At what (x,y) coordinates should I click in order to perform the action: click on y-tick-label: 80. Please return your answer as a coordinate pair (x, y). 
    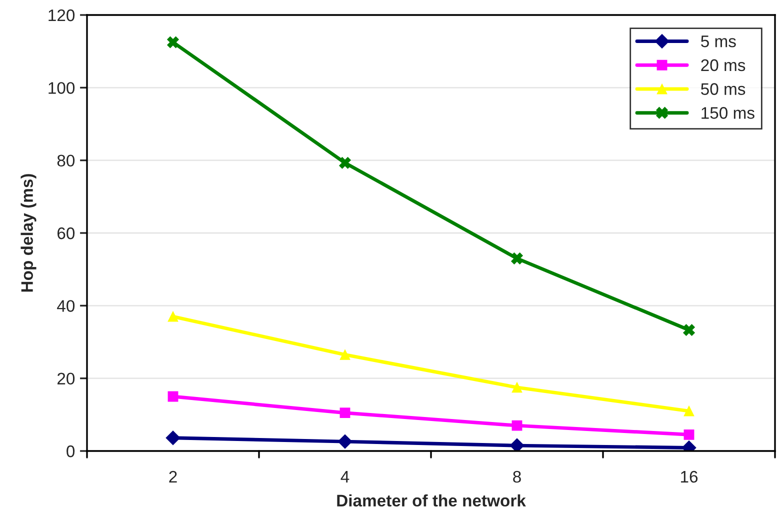
    Looking at the image, I should click on (66, 160).